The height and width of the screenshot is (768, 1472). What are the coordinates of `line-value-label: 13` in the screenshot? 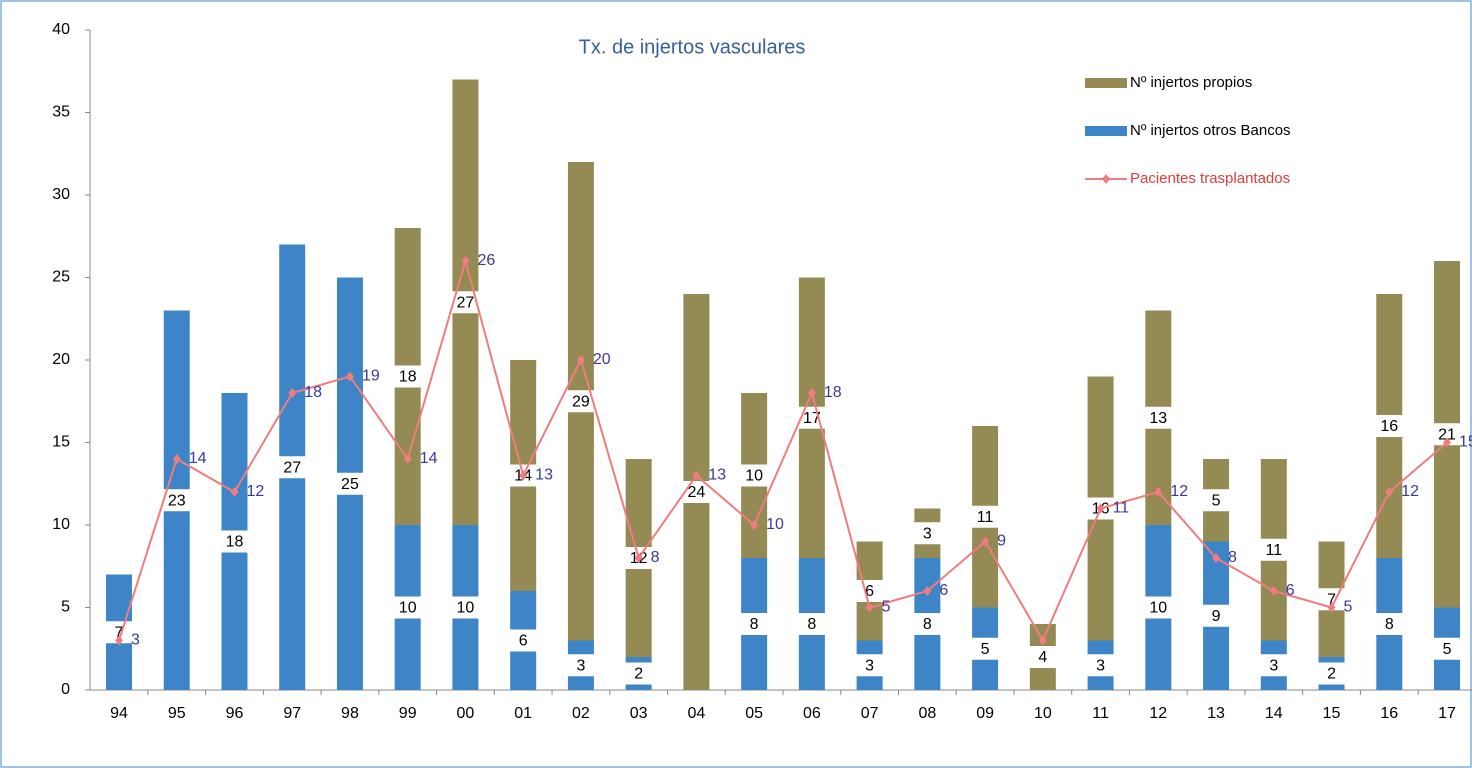 It's located at (717, 475).